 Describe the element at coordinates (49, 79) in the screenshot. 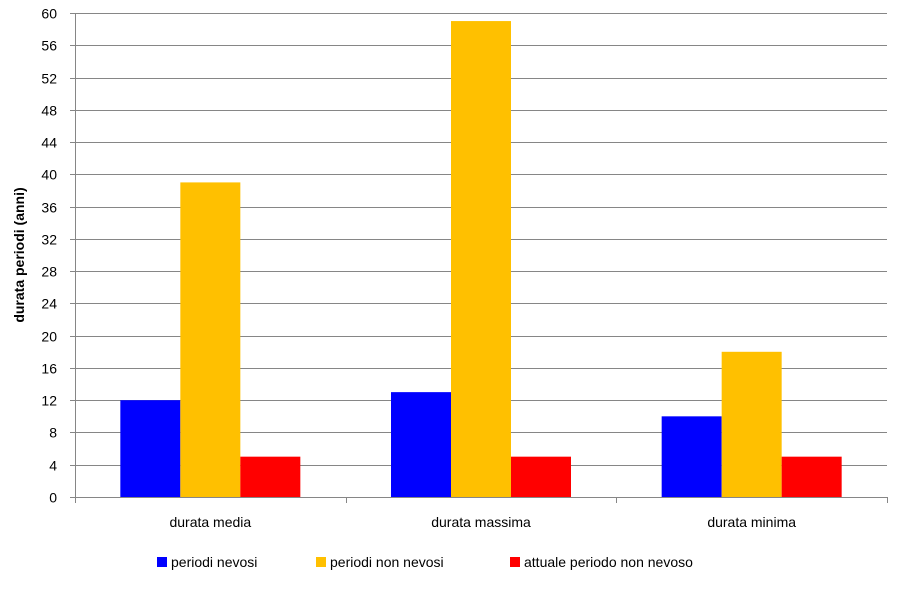

I see `y-tick-label: 52` at that location.